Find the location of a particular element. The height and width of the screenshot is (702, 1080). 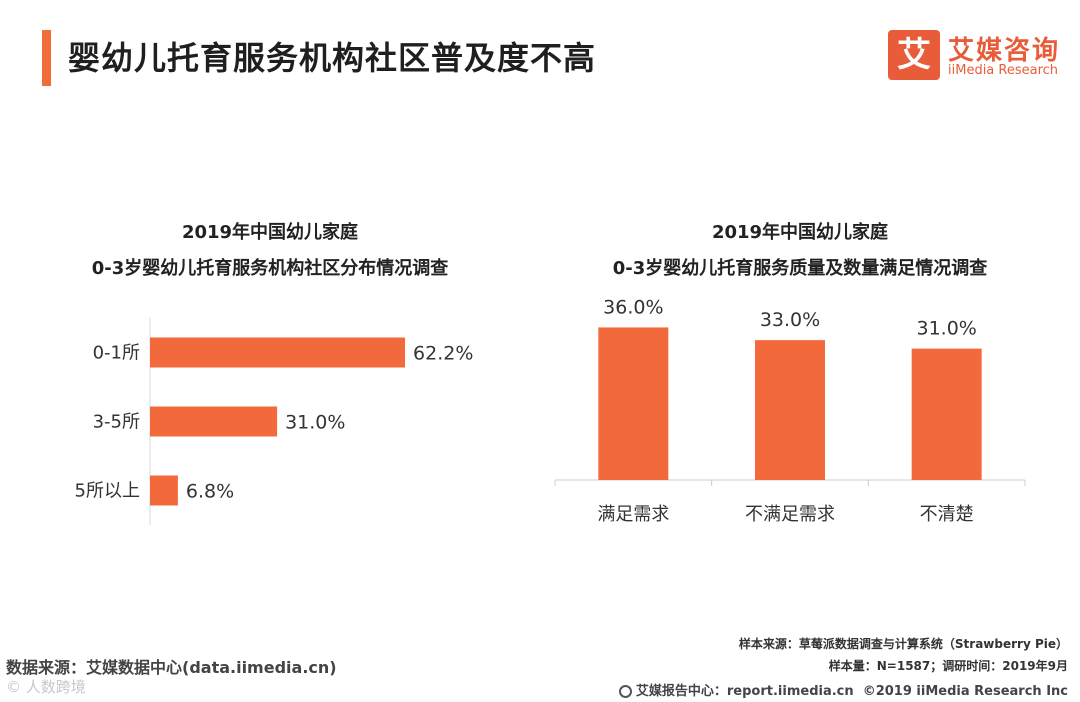

left-value-label-2: 6.8% is located at coordinates (210, 492).